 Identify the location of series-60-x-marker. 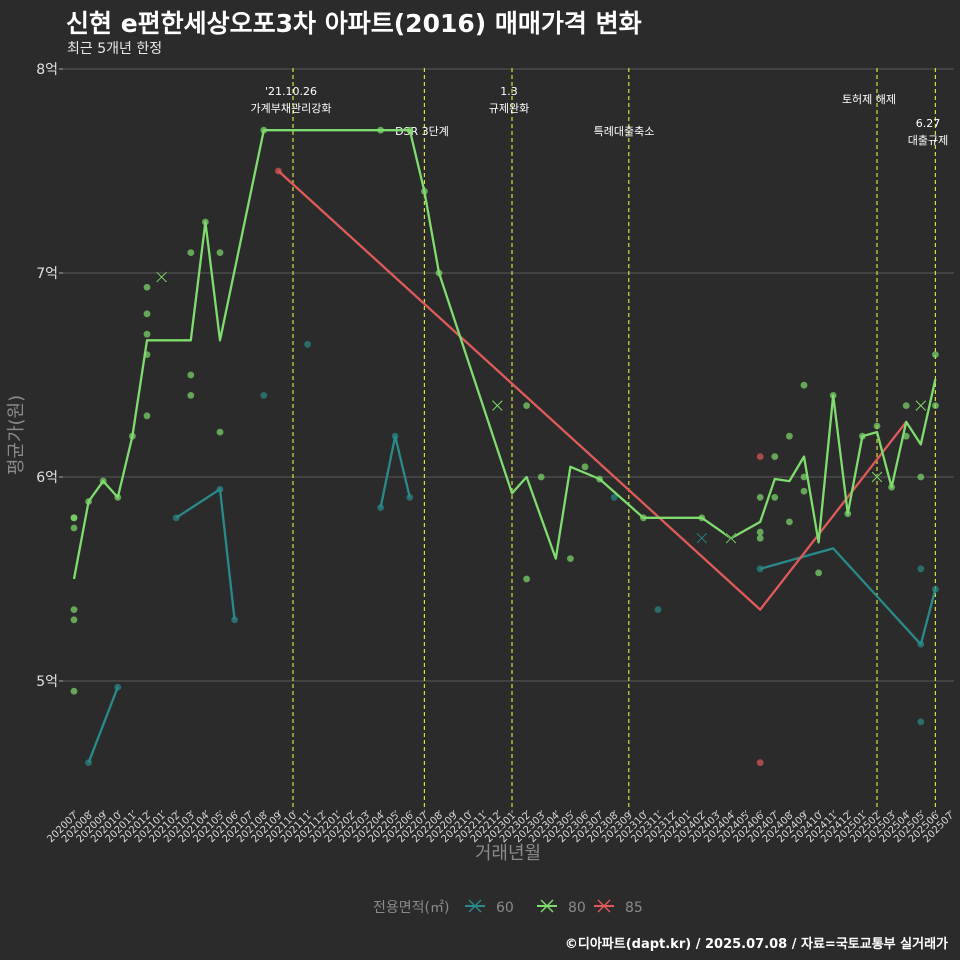
(702, 538).